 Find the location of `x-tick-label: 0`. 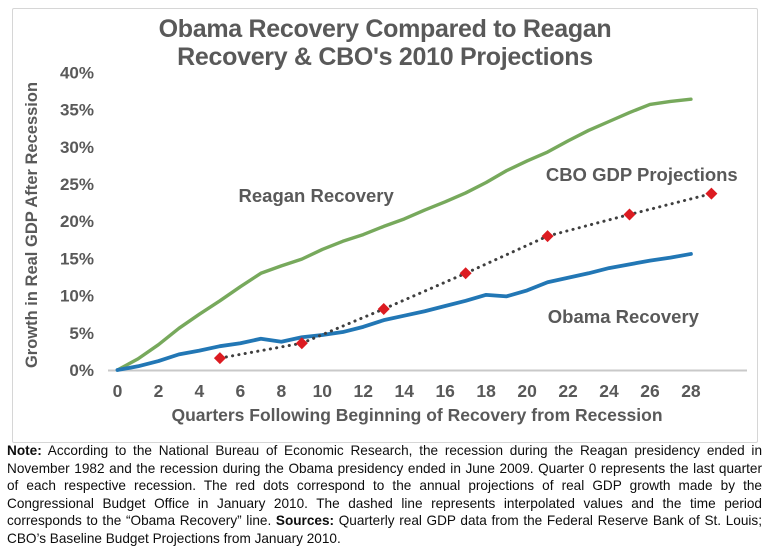

x-tick-label: 0 is located at coordinates (118, 391).